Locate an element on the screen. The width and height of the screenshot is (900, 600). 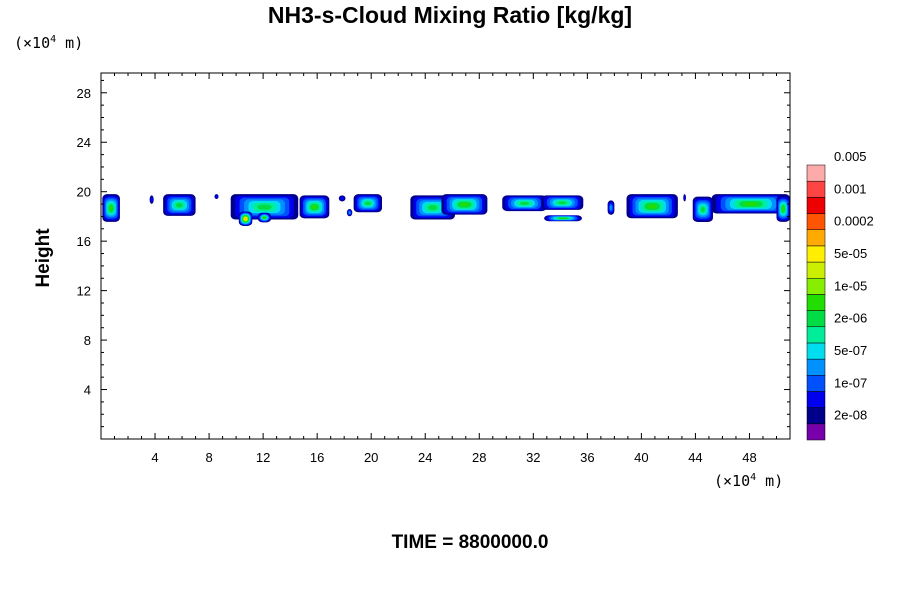
y-tick-label: 8 is located at coordinates (87, 340).